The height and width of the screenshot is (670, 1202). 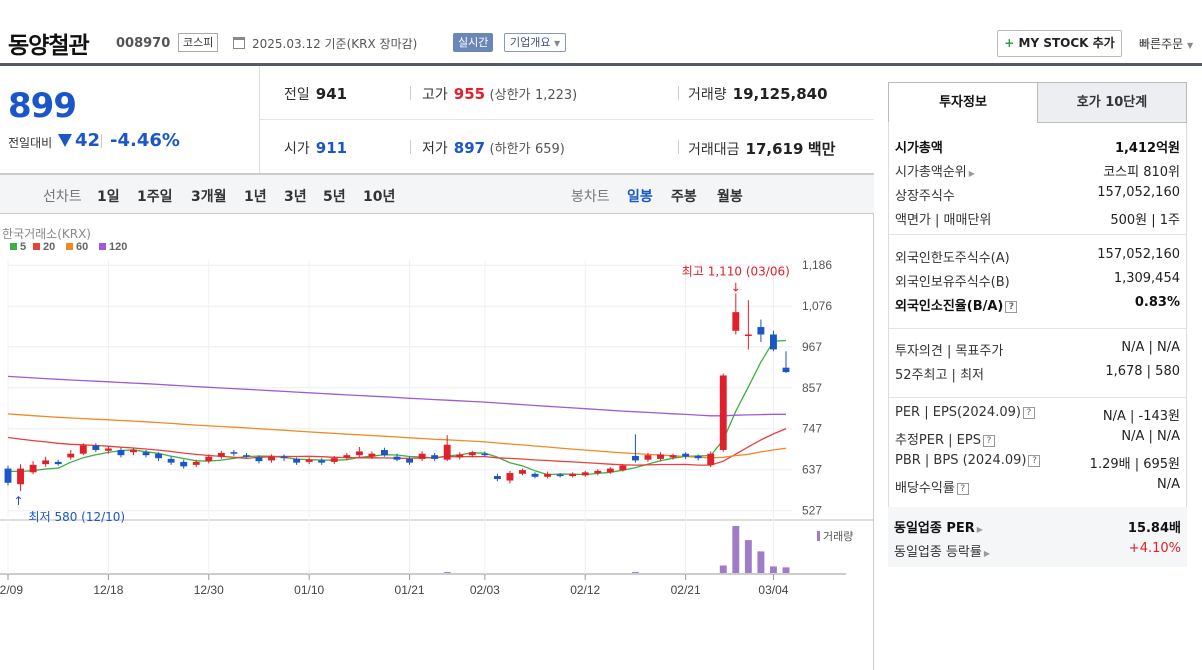 What do you see at coordinates (640, 197) in the screenshot?
I see `candle-daily: 일봉` at bounding box center [640, 197].